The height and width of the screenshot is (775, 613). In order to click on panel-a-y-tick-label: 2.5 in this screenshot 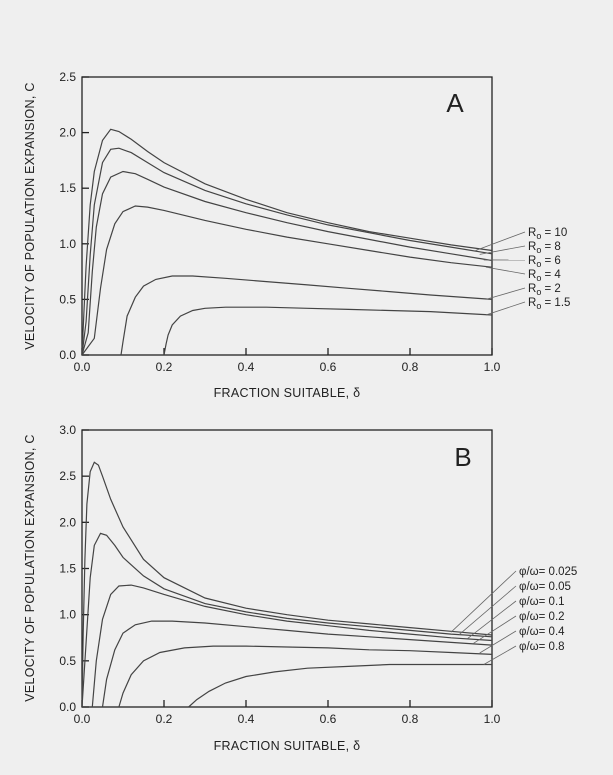, I will do `click(67, 77)`.